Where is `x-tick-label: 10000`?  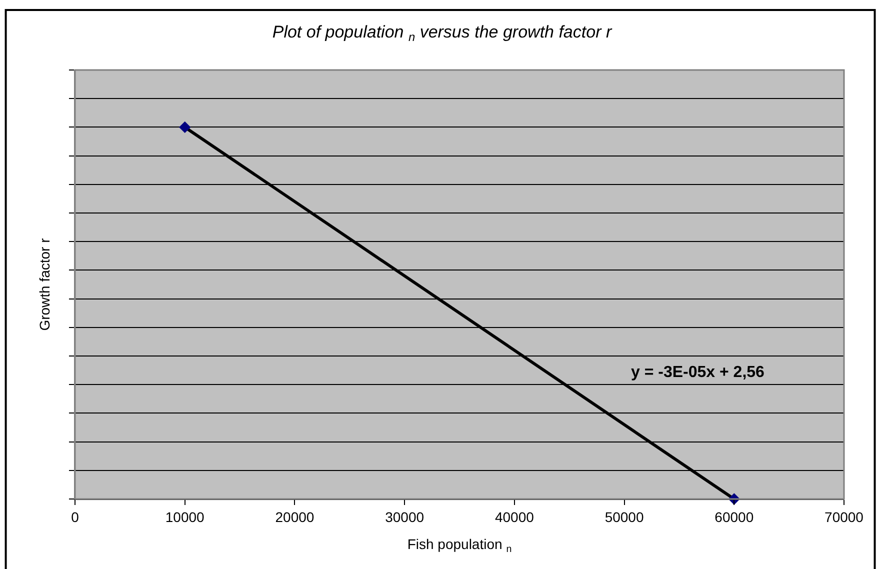
x-tick-label: 10000 is located at coordinates (185, 516).